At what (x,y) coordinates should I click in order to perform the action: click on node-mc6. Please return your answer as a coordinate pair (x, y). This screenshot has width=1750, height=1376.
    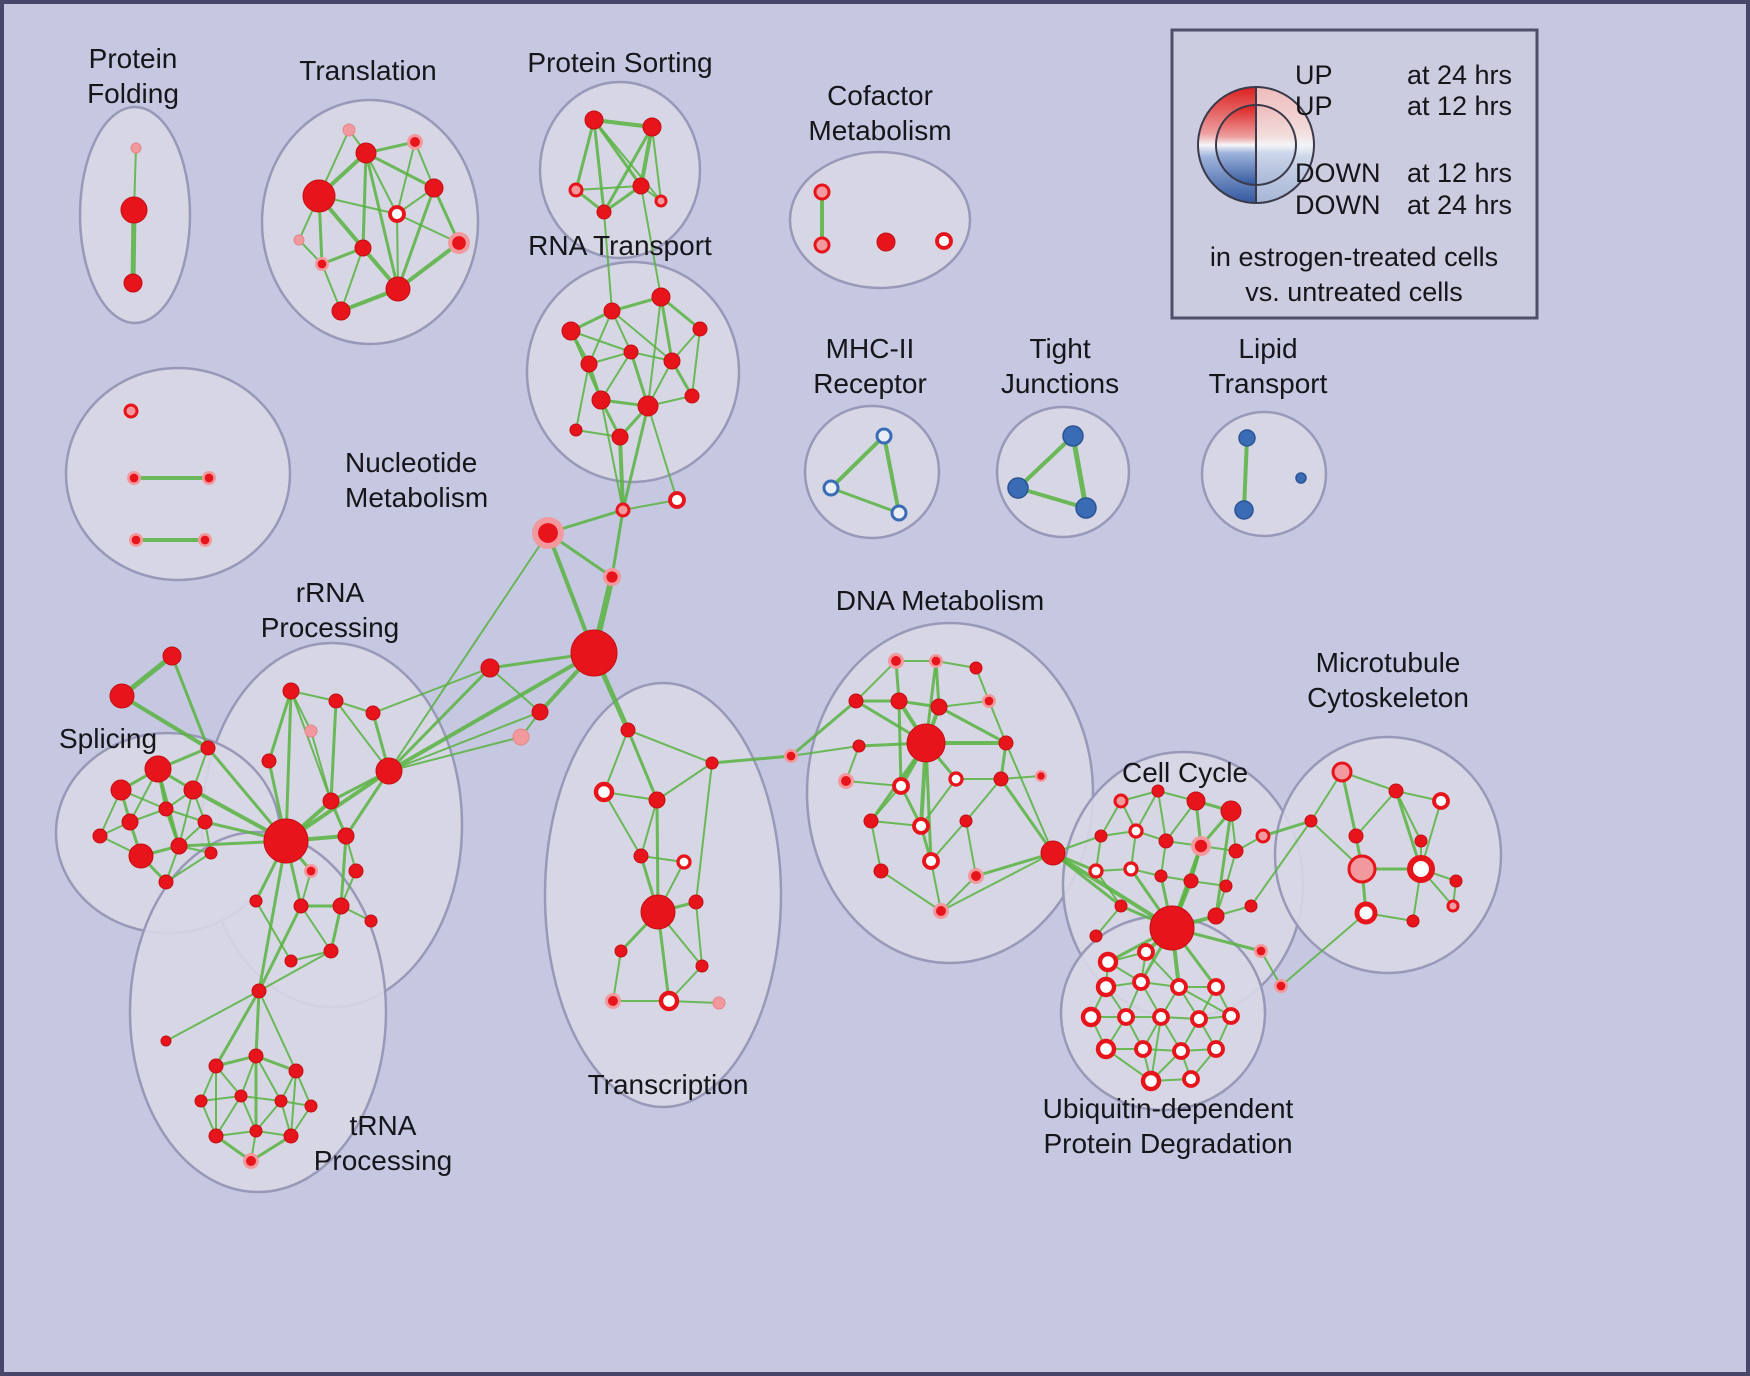
    Looking at the image, I should click on (1421, 841).